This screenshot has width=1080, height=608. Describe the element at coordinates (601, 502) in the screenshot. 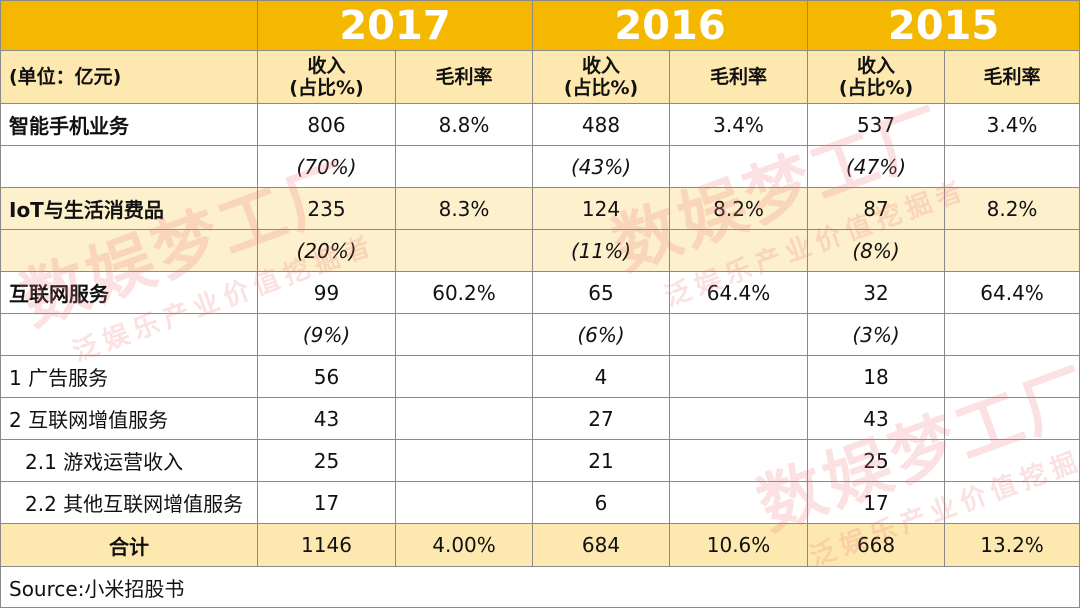

I see `cell: 6` at that location.